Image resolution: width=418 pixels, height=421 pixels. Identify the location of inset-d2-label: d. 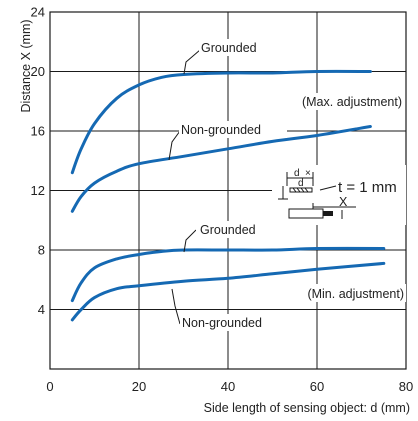
(301, 183).